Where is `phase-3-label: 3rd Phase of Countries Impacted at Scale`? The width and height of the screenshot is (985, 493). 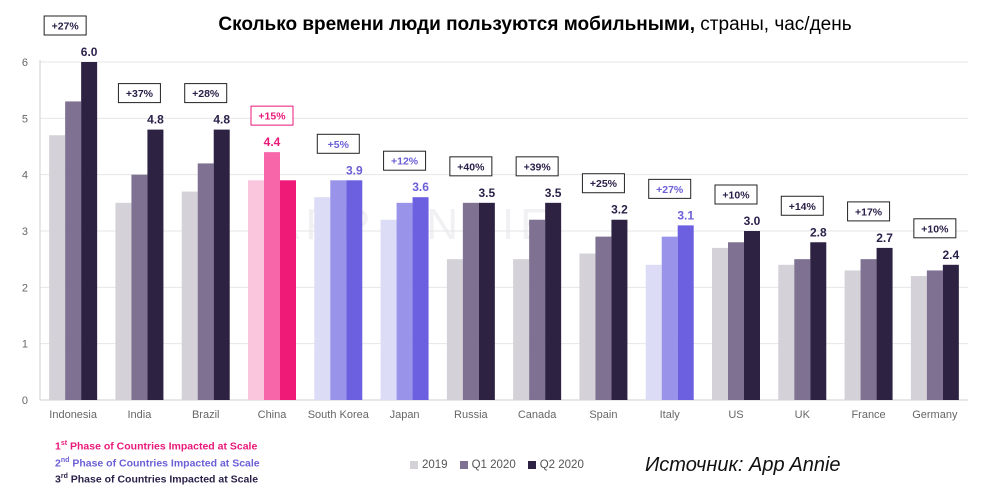
phase-3-label: 3rd Phase of Countries Impacted at Scale is located at coordinates (157, 479).